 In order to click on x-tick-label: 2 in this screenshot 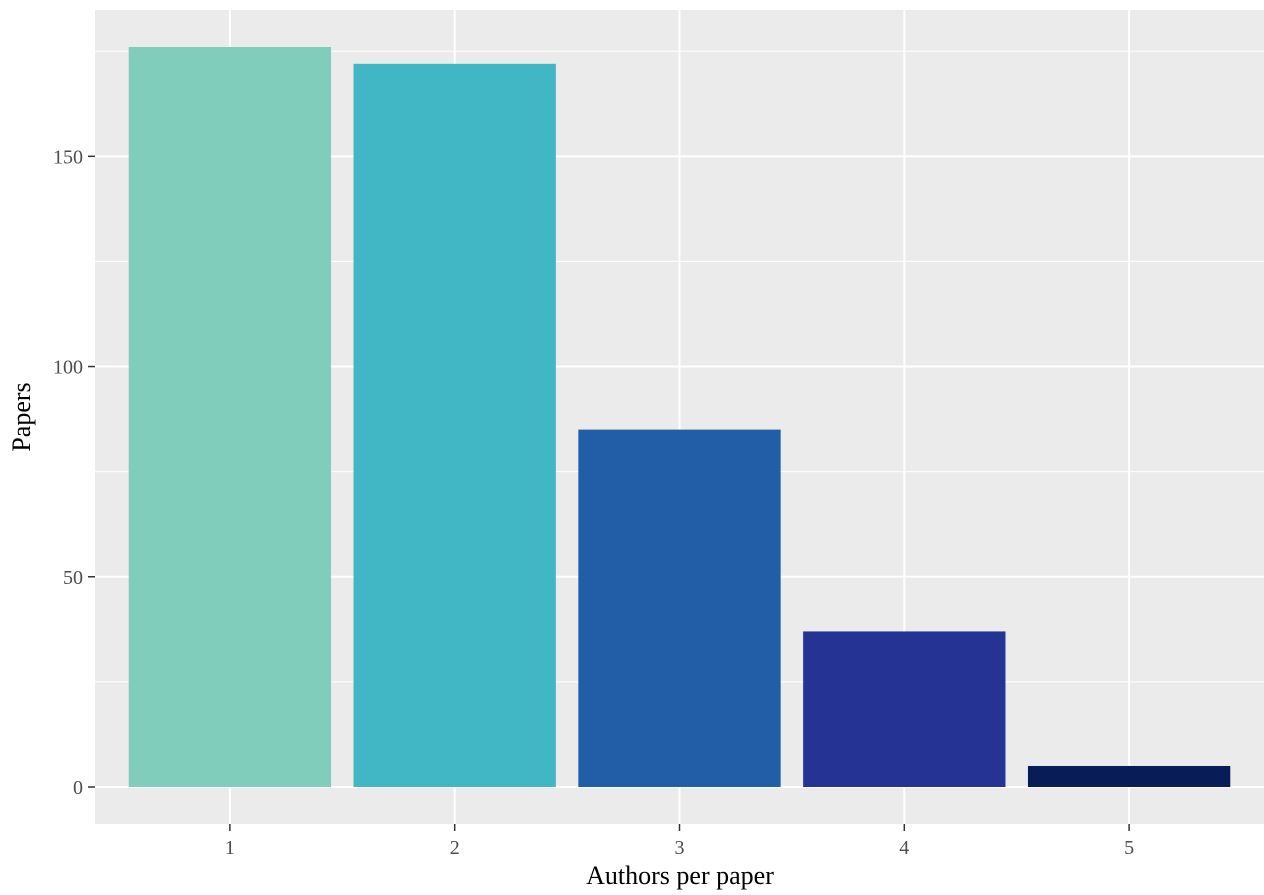, I will do `click(455, 848)`.